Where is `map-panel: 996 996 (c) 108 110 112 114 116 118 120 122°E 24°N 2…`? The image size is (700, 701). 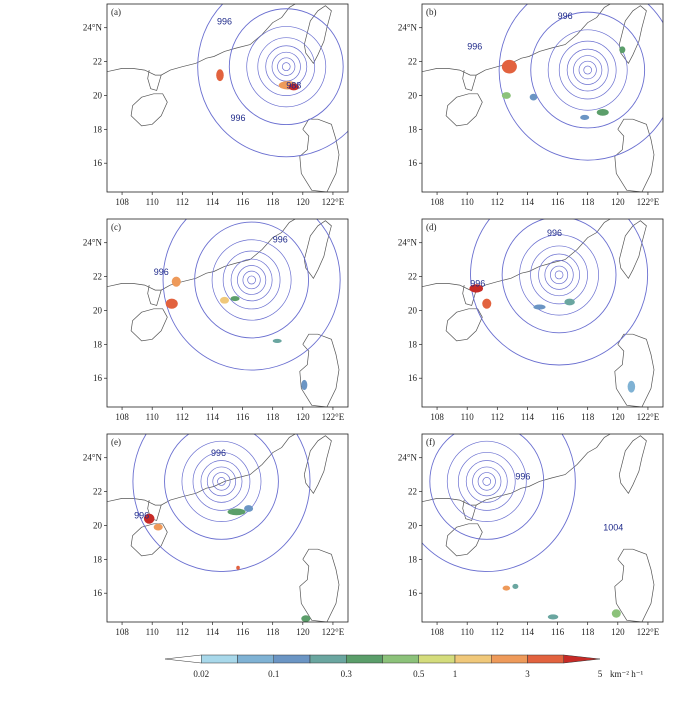 map-panel: 996 996 (c) 108 110 112 114 116 118 120 122°E 24°N 2… is located at coordinates (216, 320).